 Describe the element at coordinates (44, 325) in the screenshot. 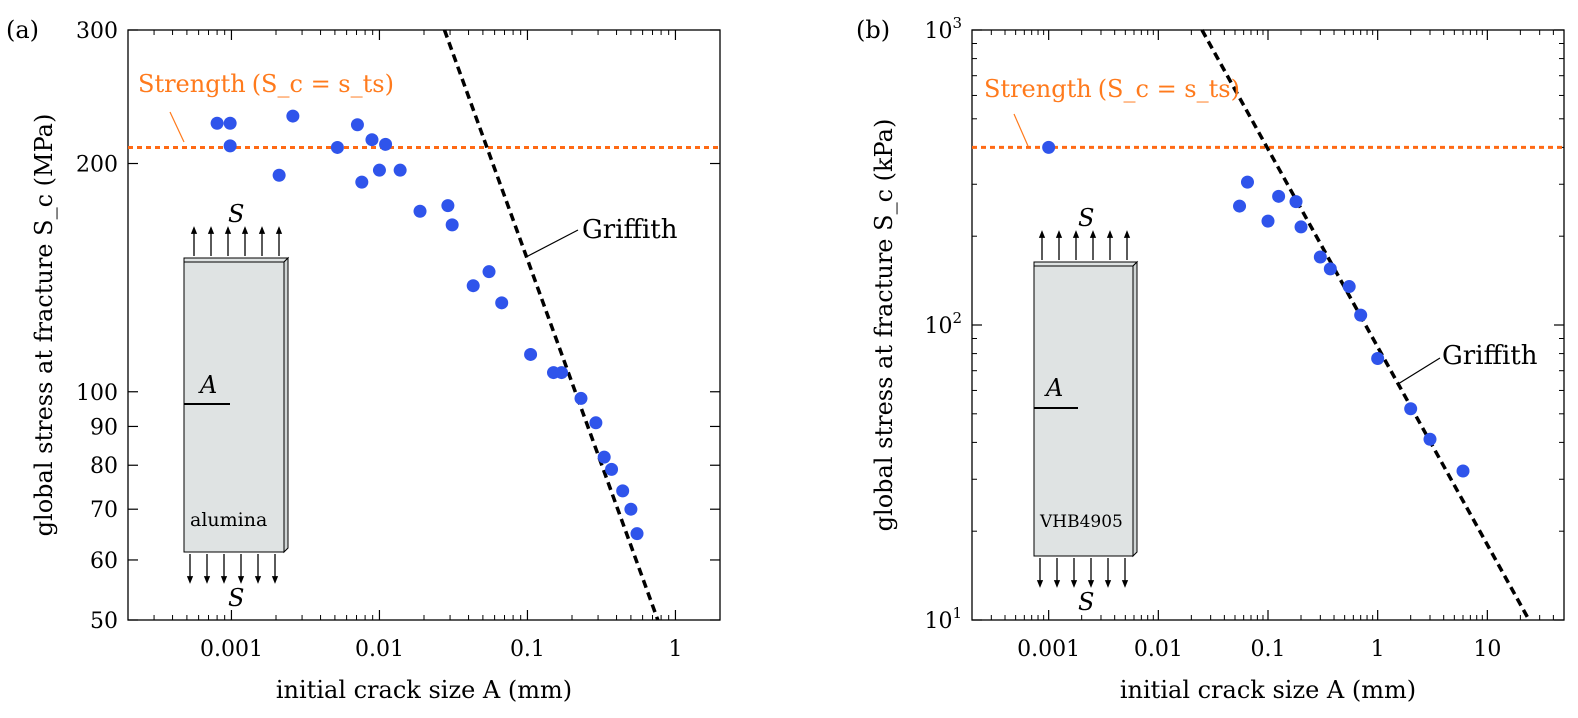

I see `panel-a-ylabel: global stress at fracture S_c (MPa)` at that location.